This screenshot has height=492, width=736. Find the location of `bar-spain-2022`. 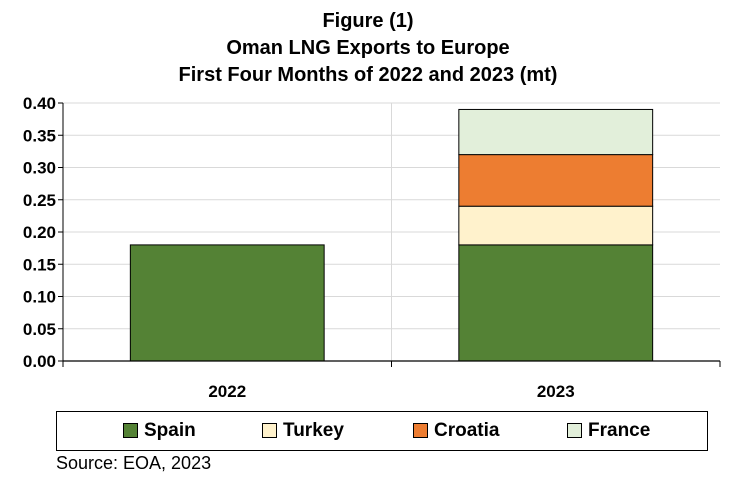

bar-spain-2022 is located at coordinates (227, 303).